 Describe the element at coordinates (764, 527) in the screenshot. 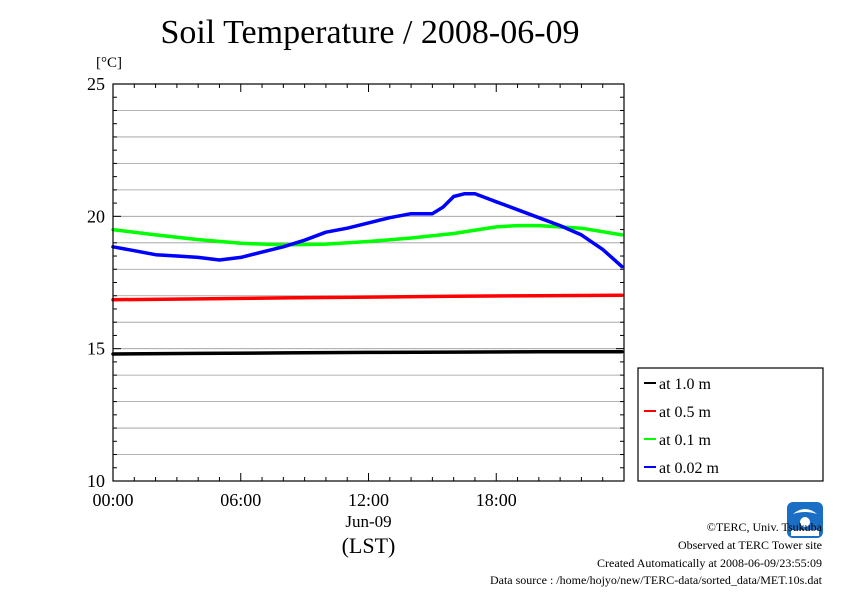

I see `credit-copyright: ©TERC, Univ. Tsukuba` at that location.